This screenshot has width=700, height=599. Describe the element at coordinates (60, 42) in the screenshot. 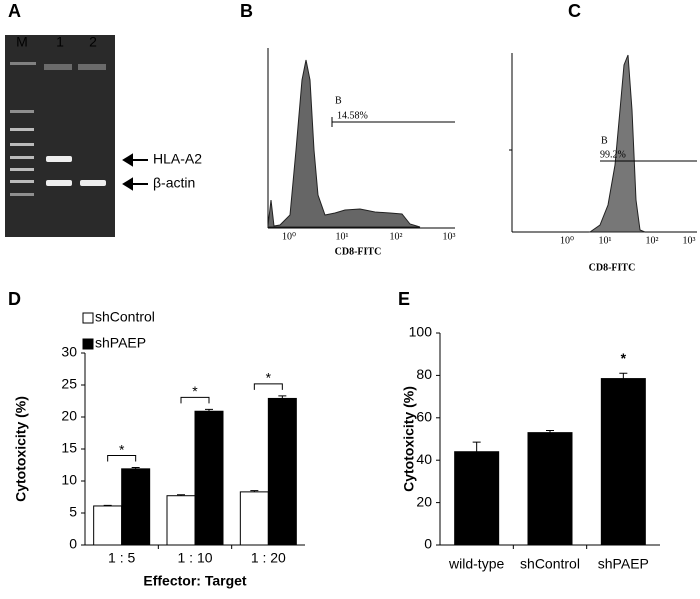

I see `lane-label: 1` at that location.